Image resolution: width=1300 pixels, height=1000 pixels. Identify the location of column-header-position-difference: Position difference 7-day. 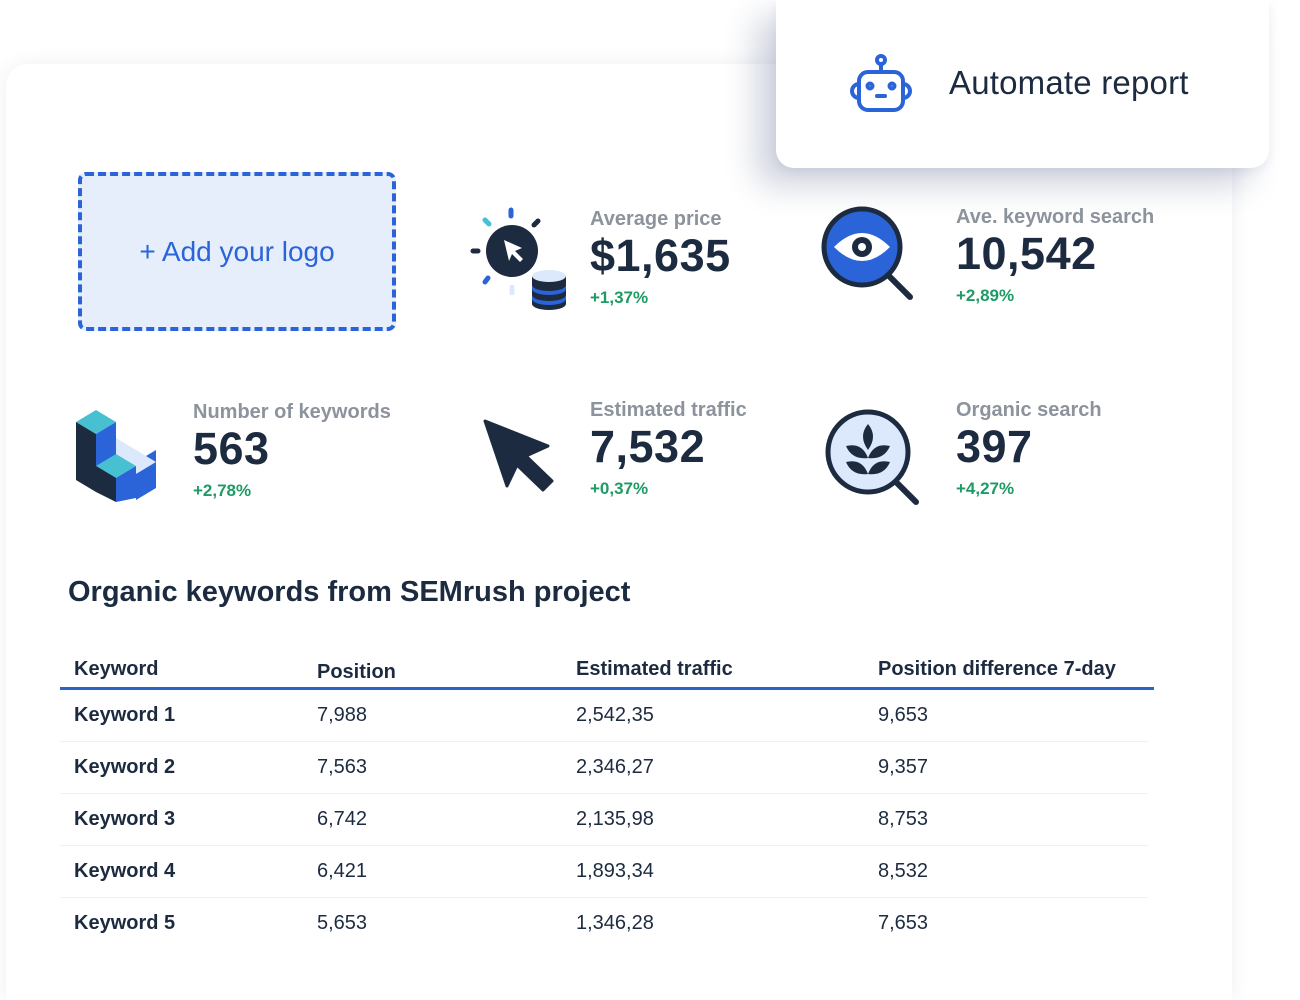
(997, 669).